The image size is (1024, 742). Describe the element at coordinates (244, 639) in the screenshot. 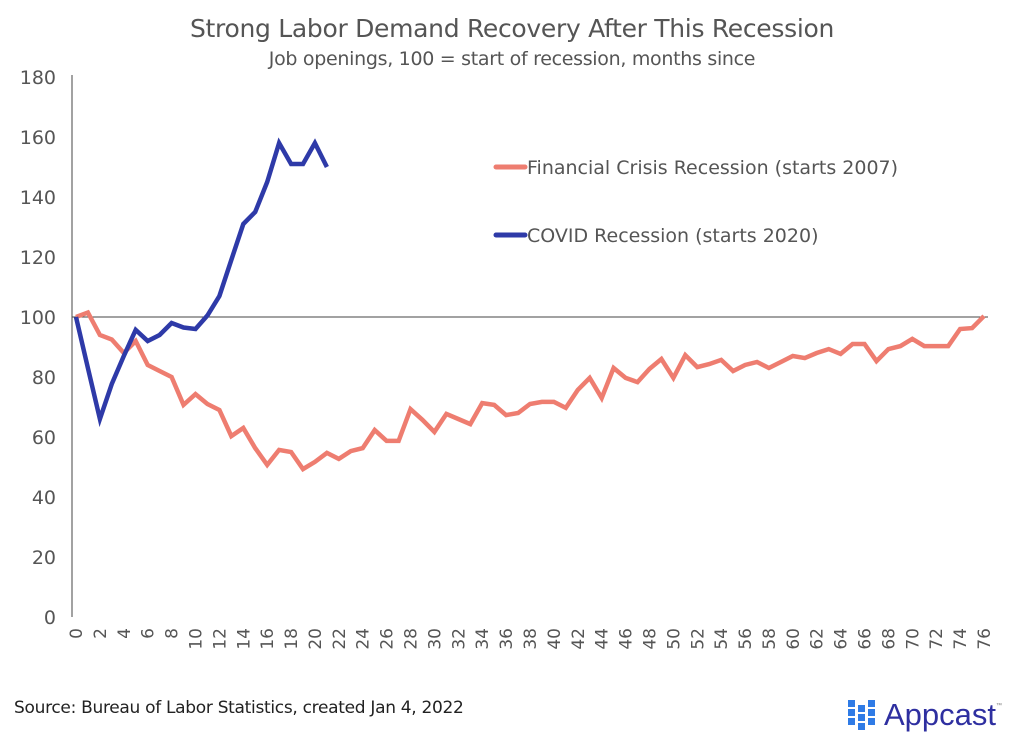

I see `x-tick-label: 14` at that location.